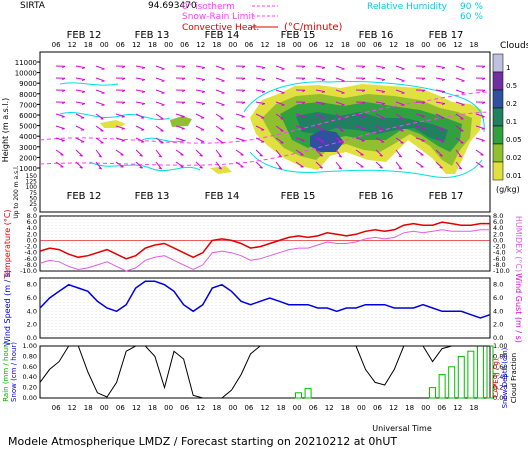  Describe the element at coordinates (511, 86) in the screenshot. I see `colorbar-label: 0.5` at that location.